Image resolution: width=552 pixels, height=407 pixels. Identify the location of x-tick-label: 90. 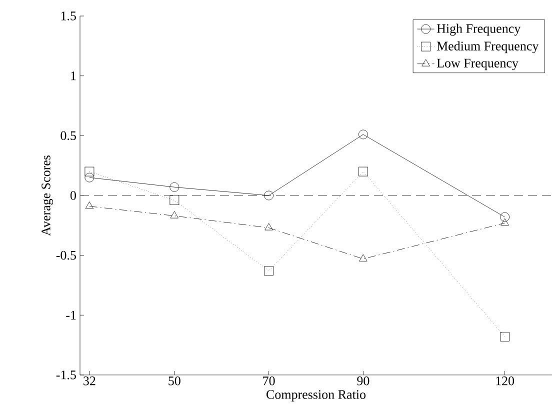
(363, 381).